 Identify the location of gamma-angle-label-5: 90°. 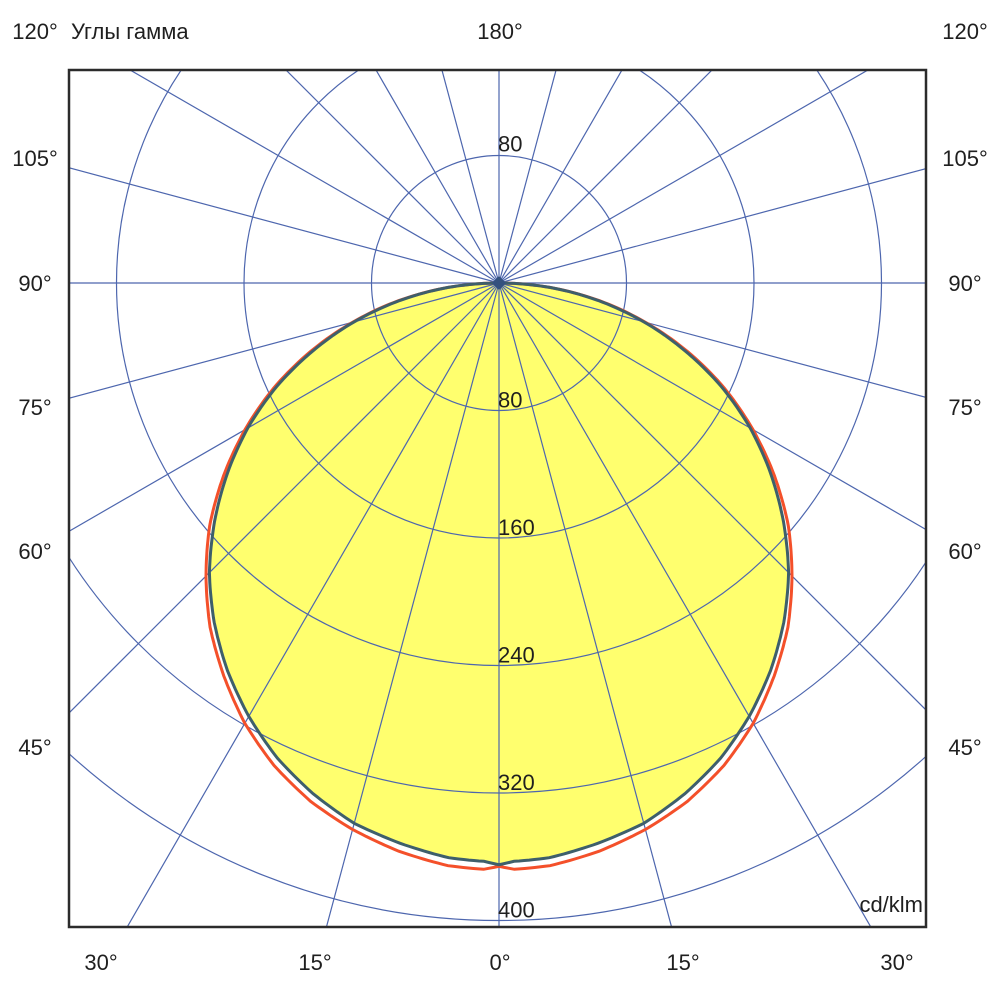
(34, 283).